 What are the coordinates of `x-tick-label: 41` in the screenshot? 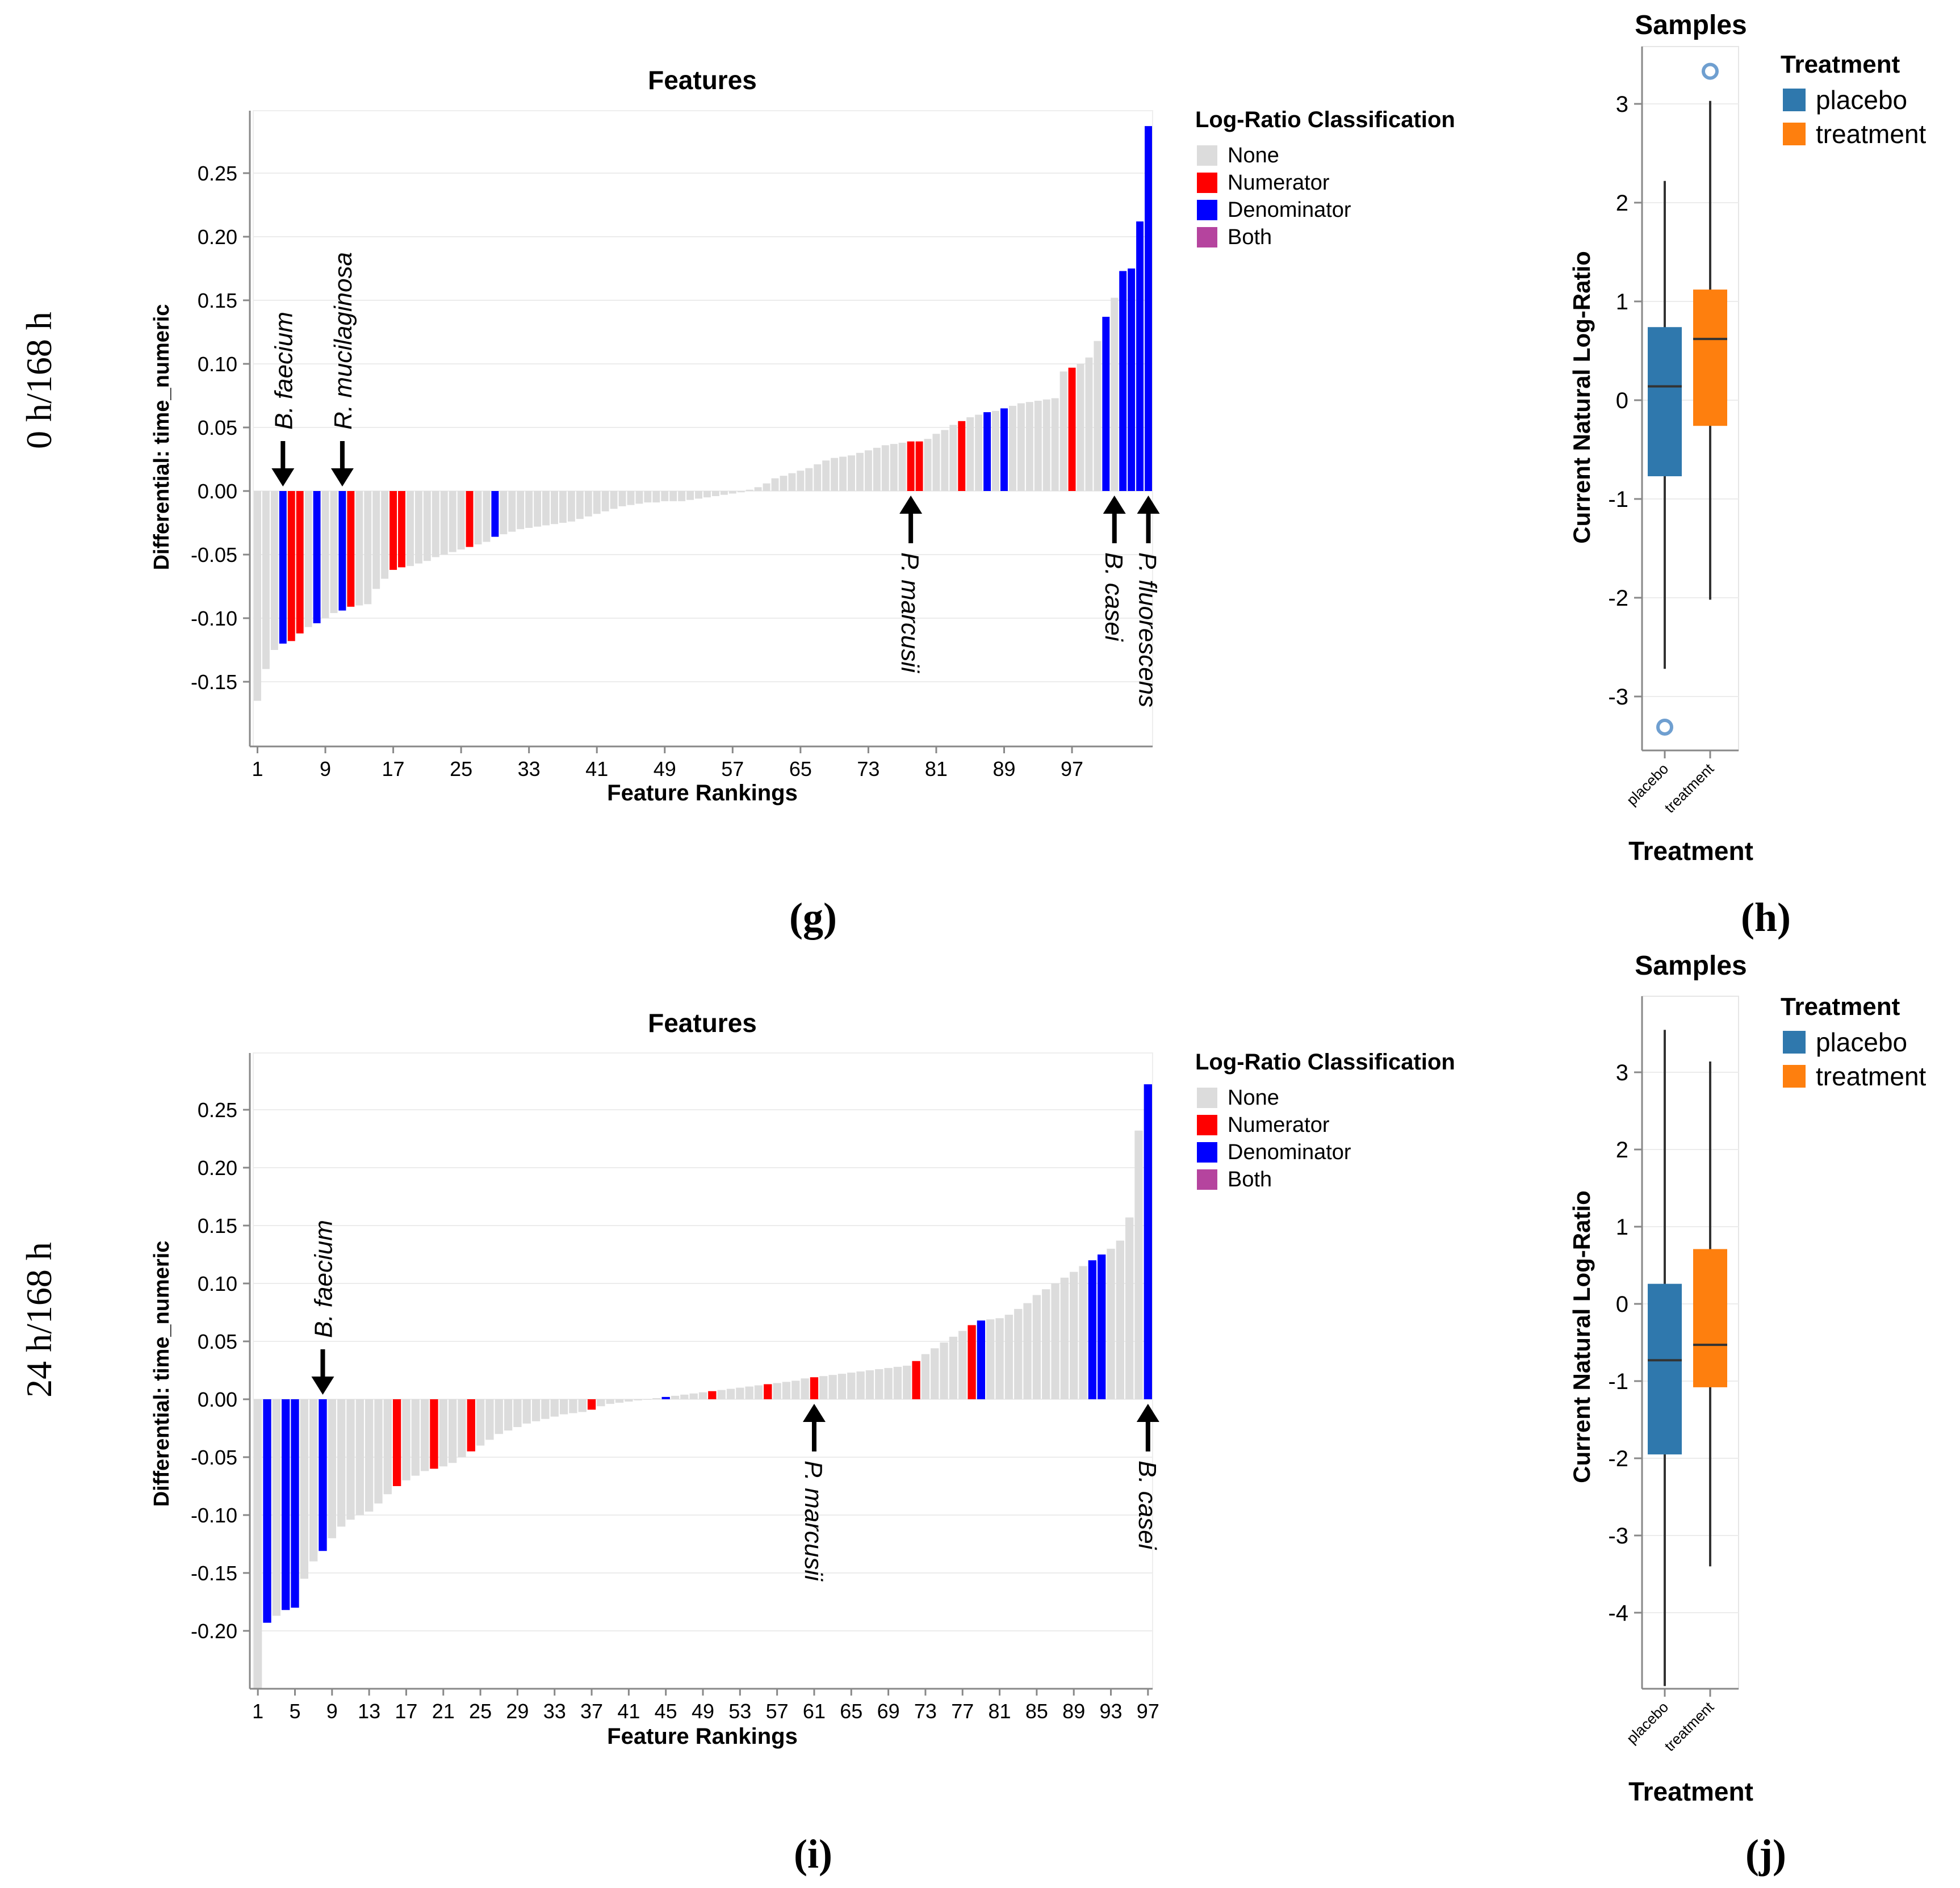 It's located at (596, 769).